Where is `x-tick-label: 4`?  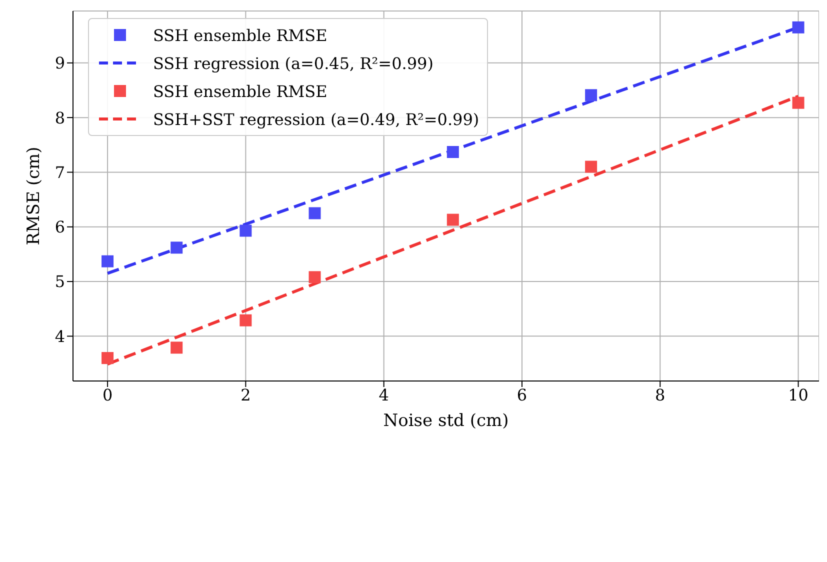
x-tick-label: 4 is located at coordinates (383, 394).